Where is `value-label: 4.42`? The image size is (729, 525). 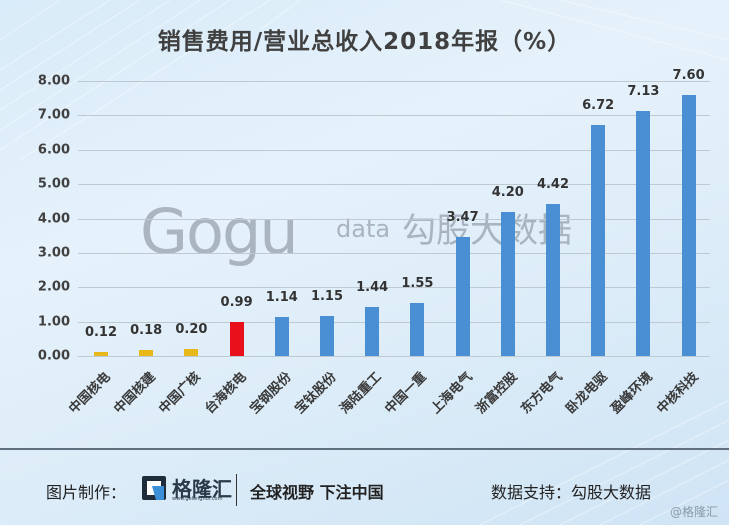
value-label: 4.42 is located at coordinates (553, 185).